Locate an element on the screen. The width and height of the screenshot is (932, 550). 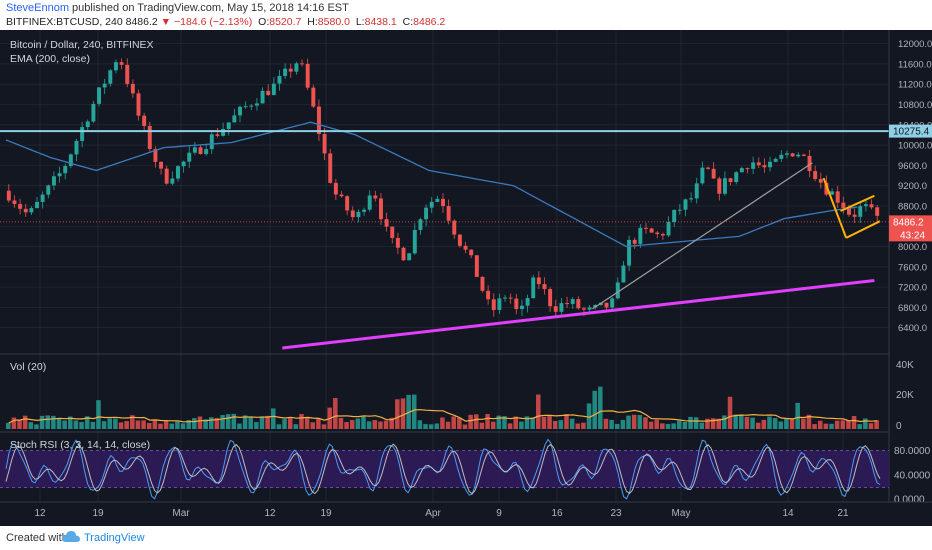
time-tick-label: 12 is located at coordinates (40, 513).